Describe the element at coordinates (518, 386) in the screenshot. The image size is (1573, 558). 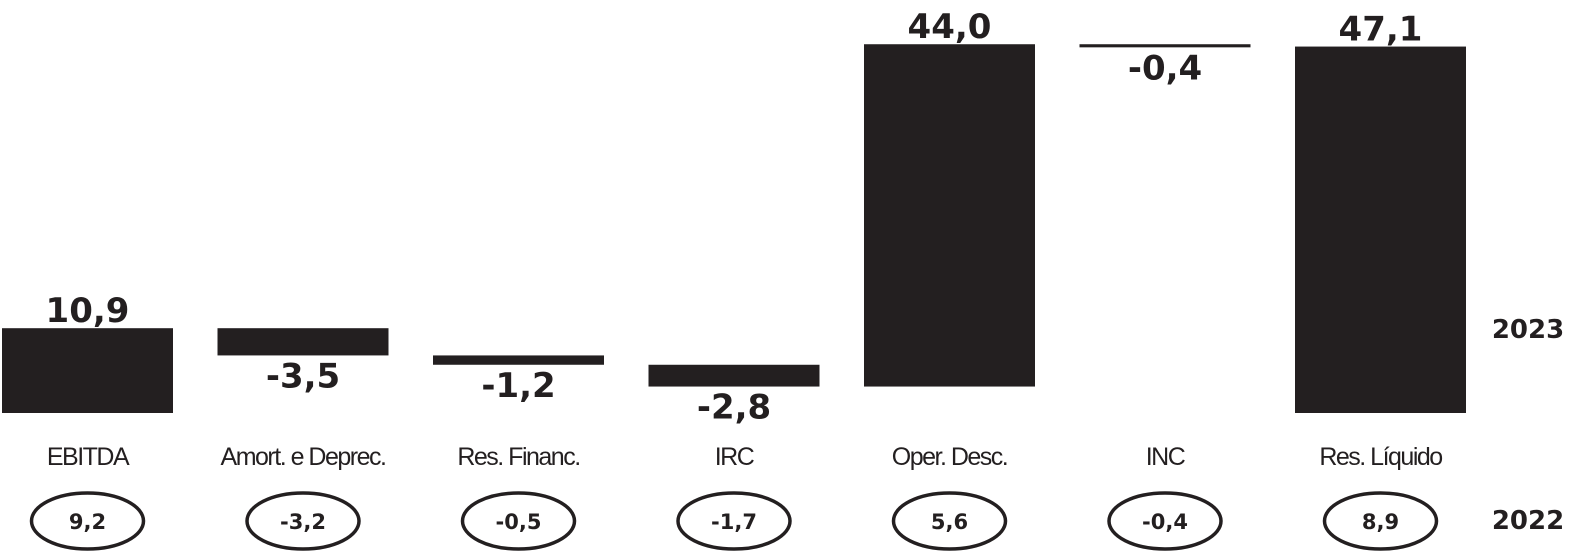
I see `bar-value-label-2: -1,2` at that location.